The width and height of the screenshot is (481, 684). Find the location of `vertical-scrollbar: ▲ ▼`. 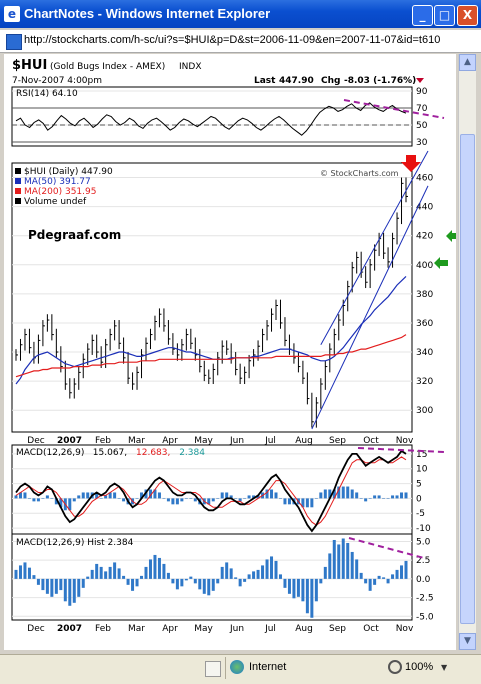

vertical-scrollbar: ▲ ▼ is located at coordinates (467, 352).